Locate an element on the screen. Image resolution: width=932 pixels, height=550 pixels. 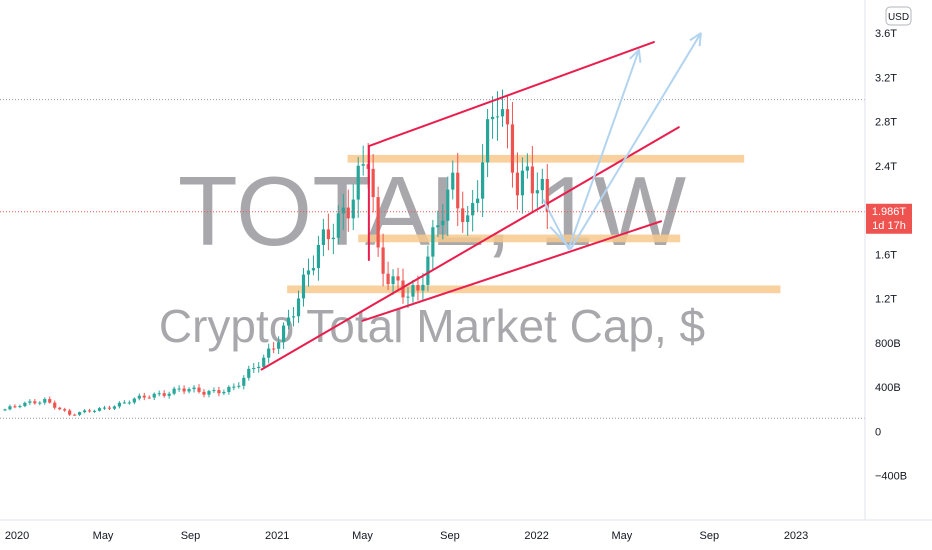
price-axis-background is located at coordinates (898, 260).